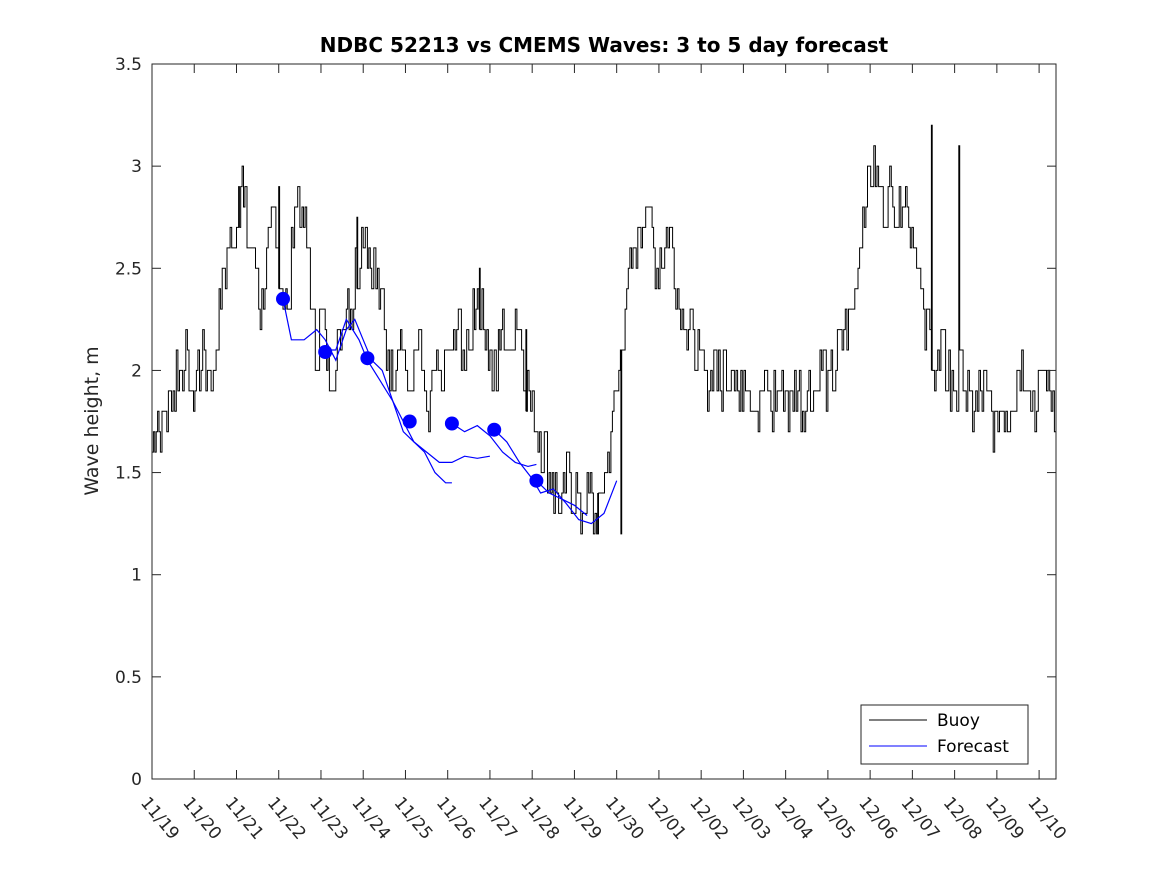 This screenshot has width=1167, height=875. I want to click on legend-forecast-label: Forecast, so click(973, 747).